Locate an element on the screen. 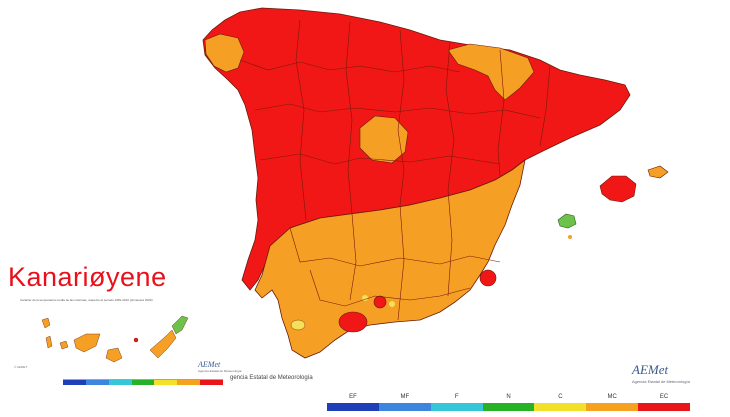 The image size is (730, 417). gran-canaria-island is located at coordinates (114, 355).